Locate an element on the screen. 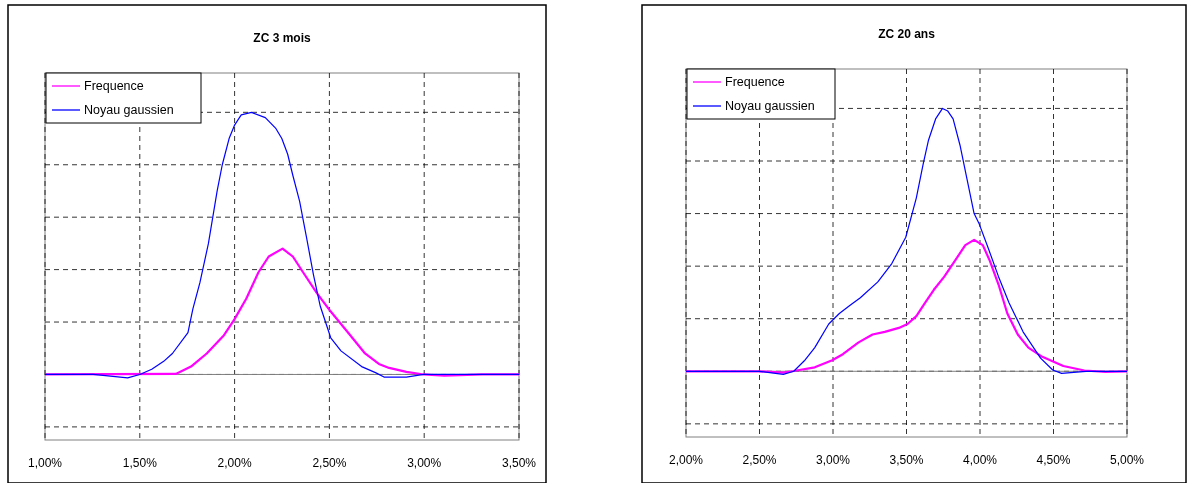  x-tick-label: 1,00% is located at coordinates (45, 463).